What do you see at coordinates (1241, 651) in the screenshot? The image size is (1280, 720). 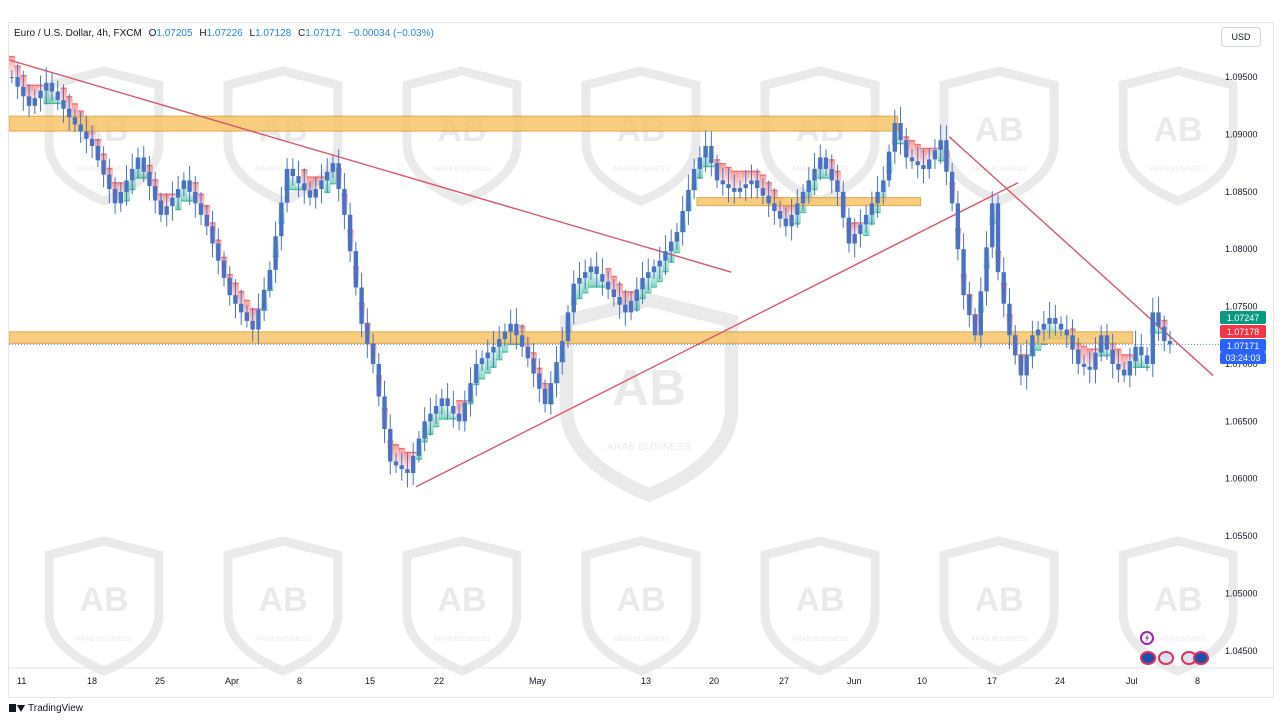 I see `y-tick-label: 1.04500` at bounding box center [1241, 651].